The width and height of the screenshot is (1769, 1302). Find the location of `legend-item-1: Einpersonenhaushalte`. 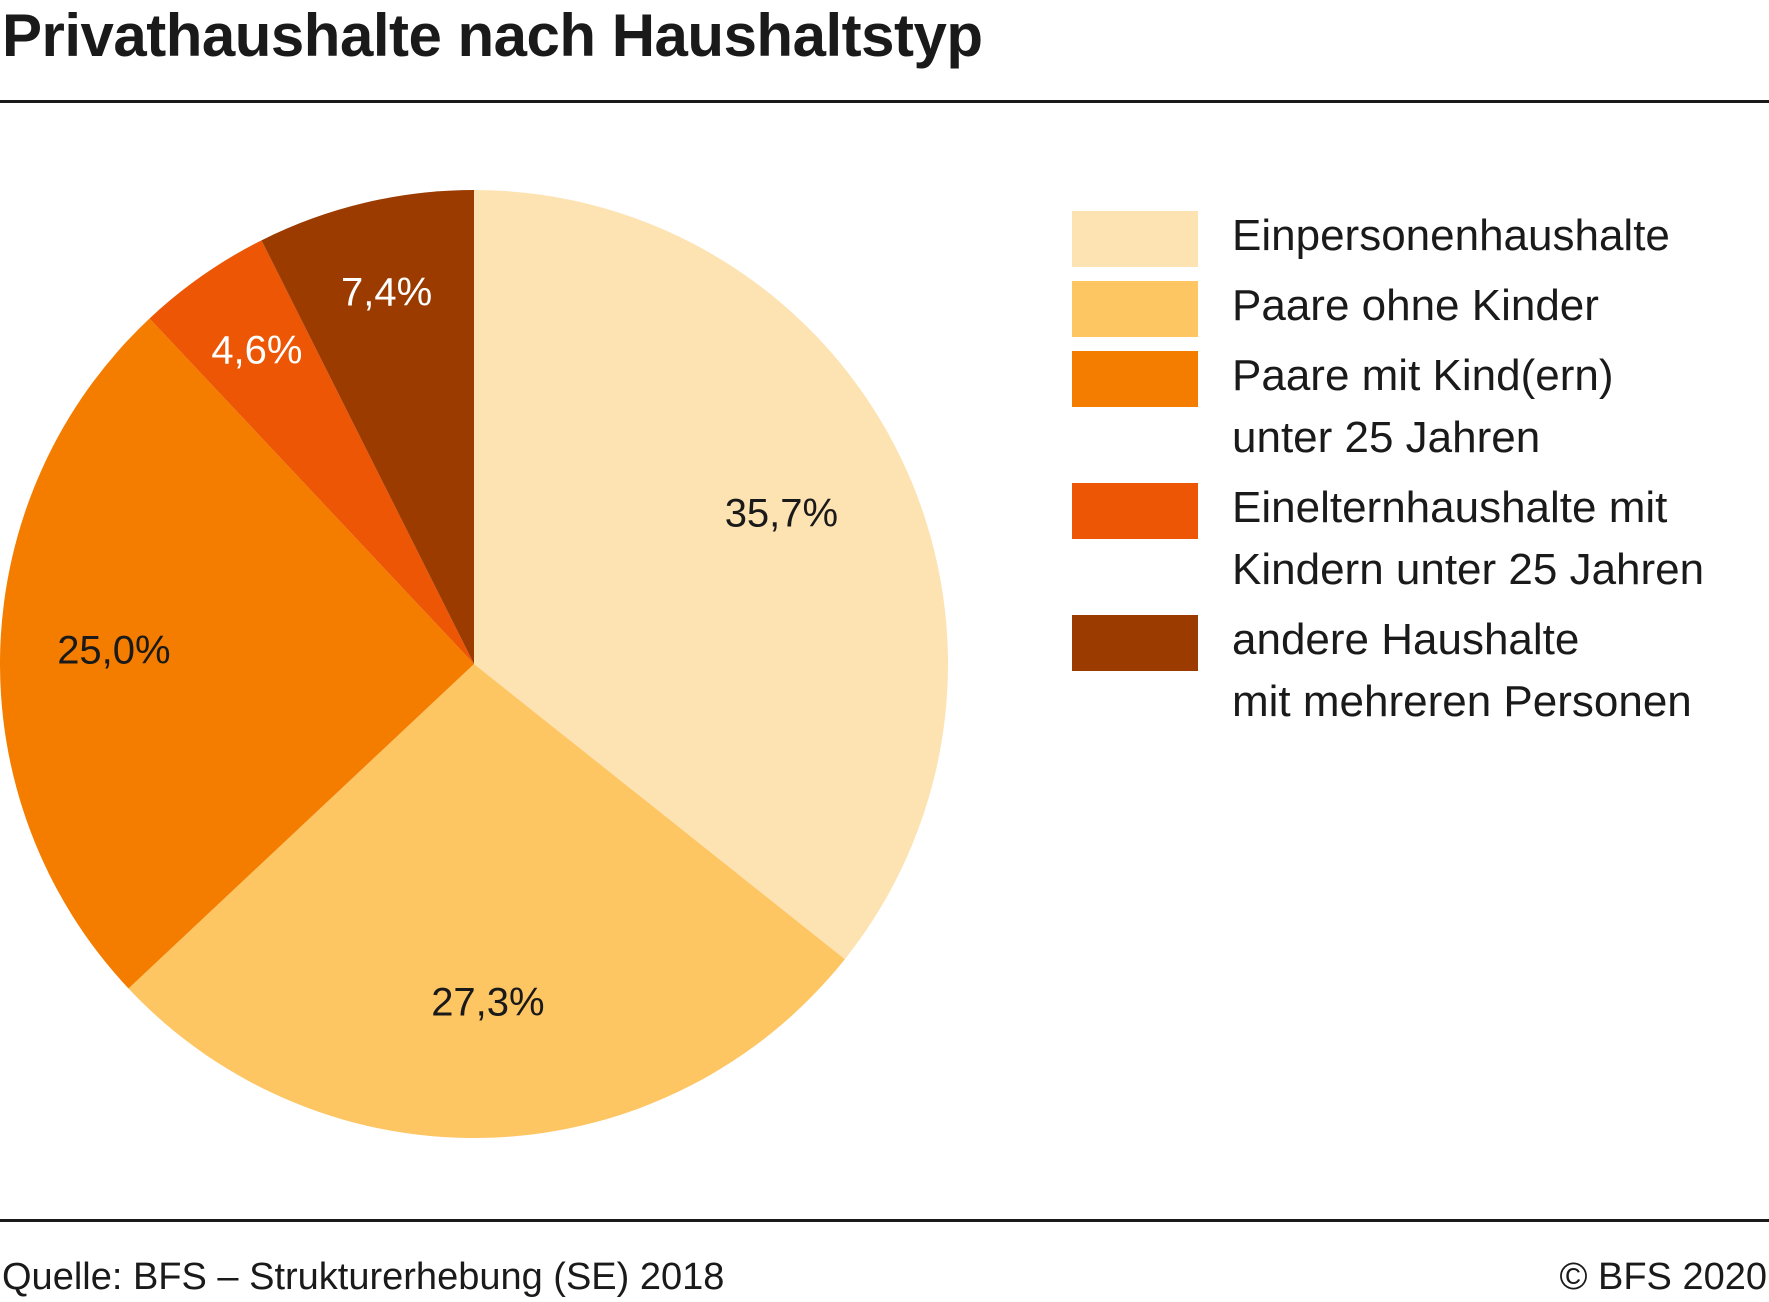

legend-item-1: Einpersonenhaushalte is located at coordinates (1412, 236).